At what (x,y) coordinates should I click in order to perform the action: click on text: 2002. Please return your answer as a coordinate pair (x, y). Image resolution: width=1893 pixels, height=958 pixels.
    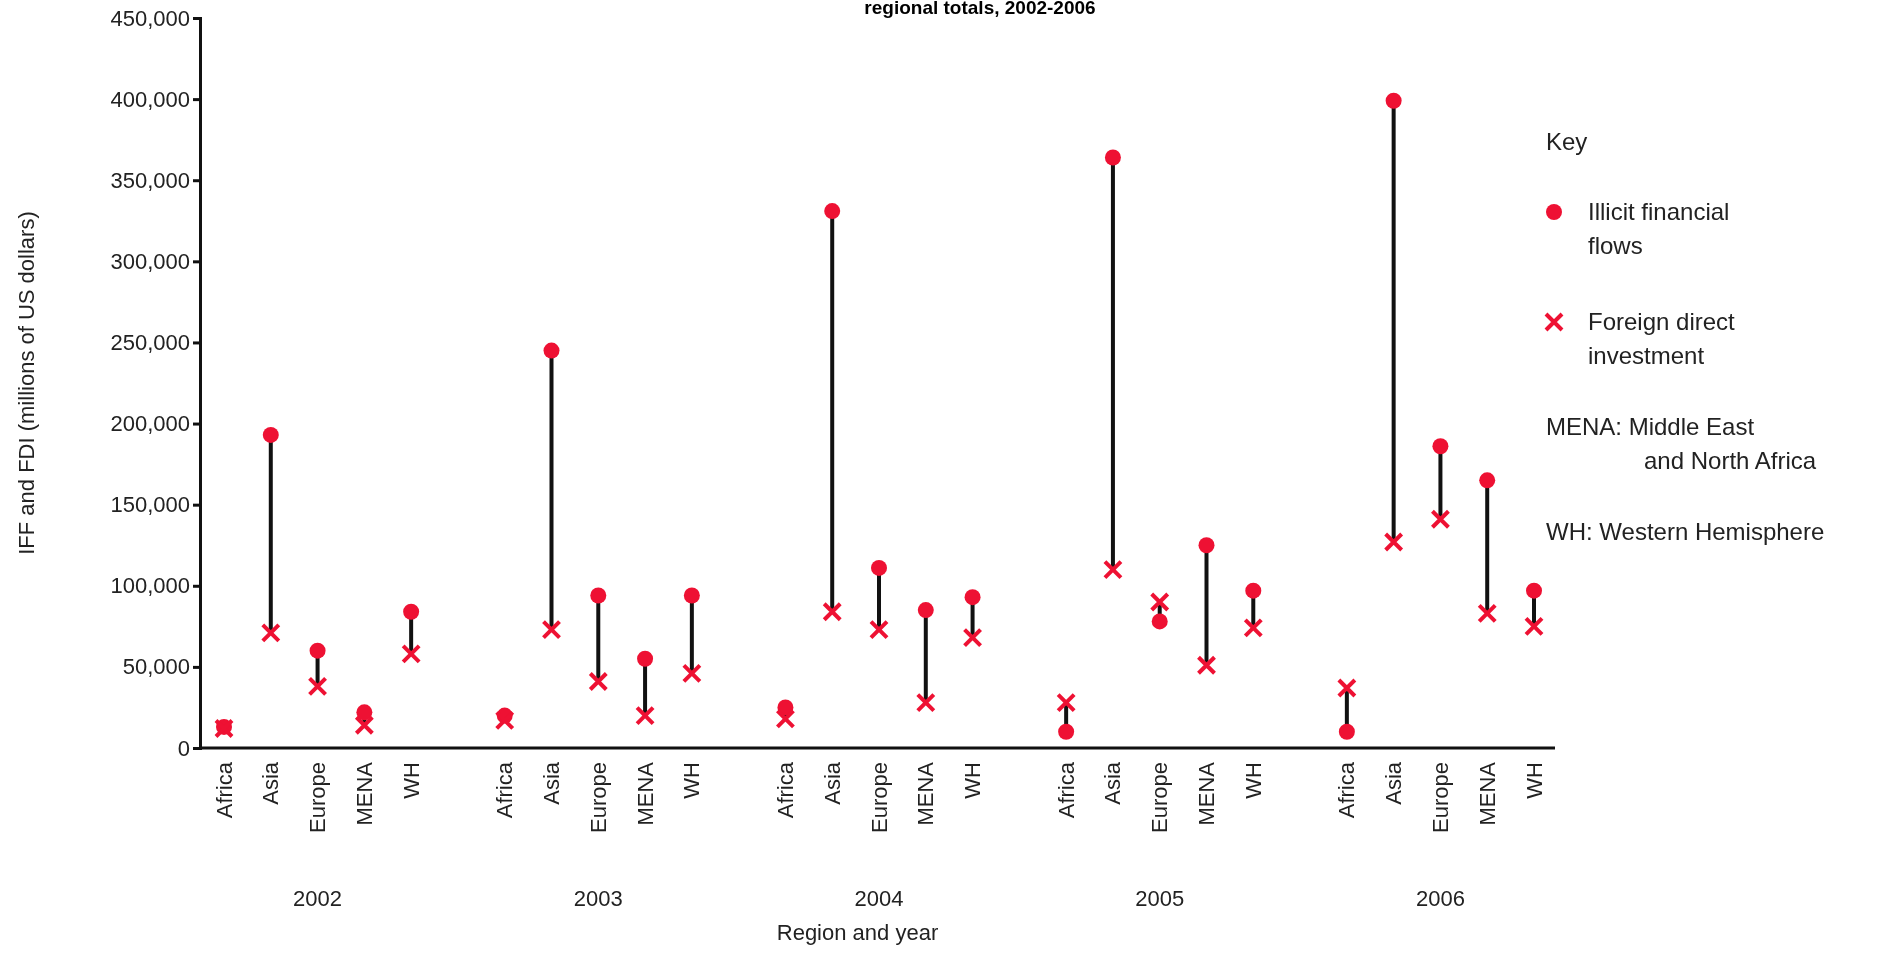
    Looking at the image, I should click on (318, 898).